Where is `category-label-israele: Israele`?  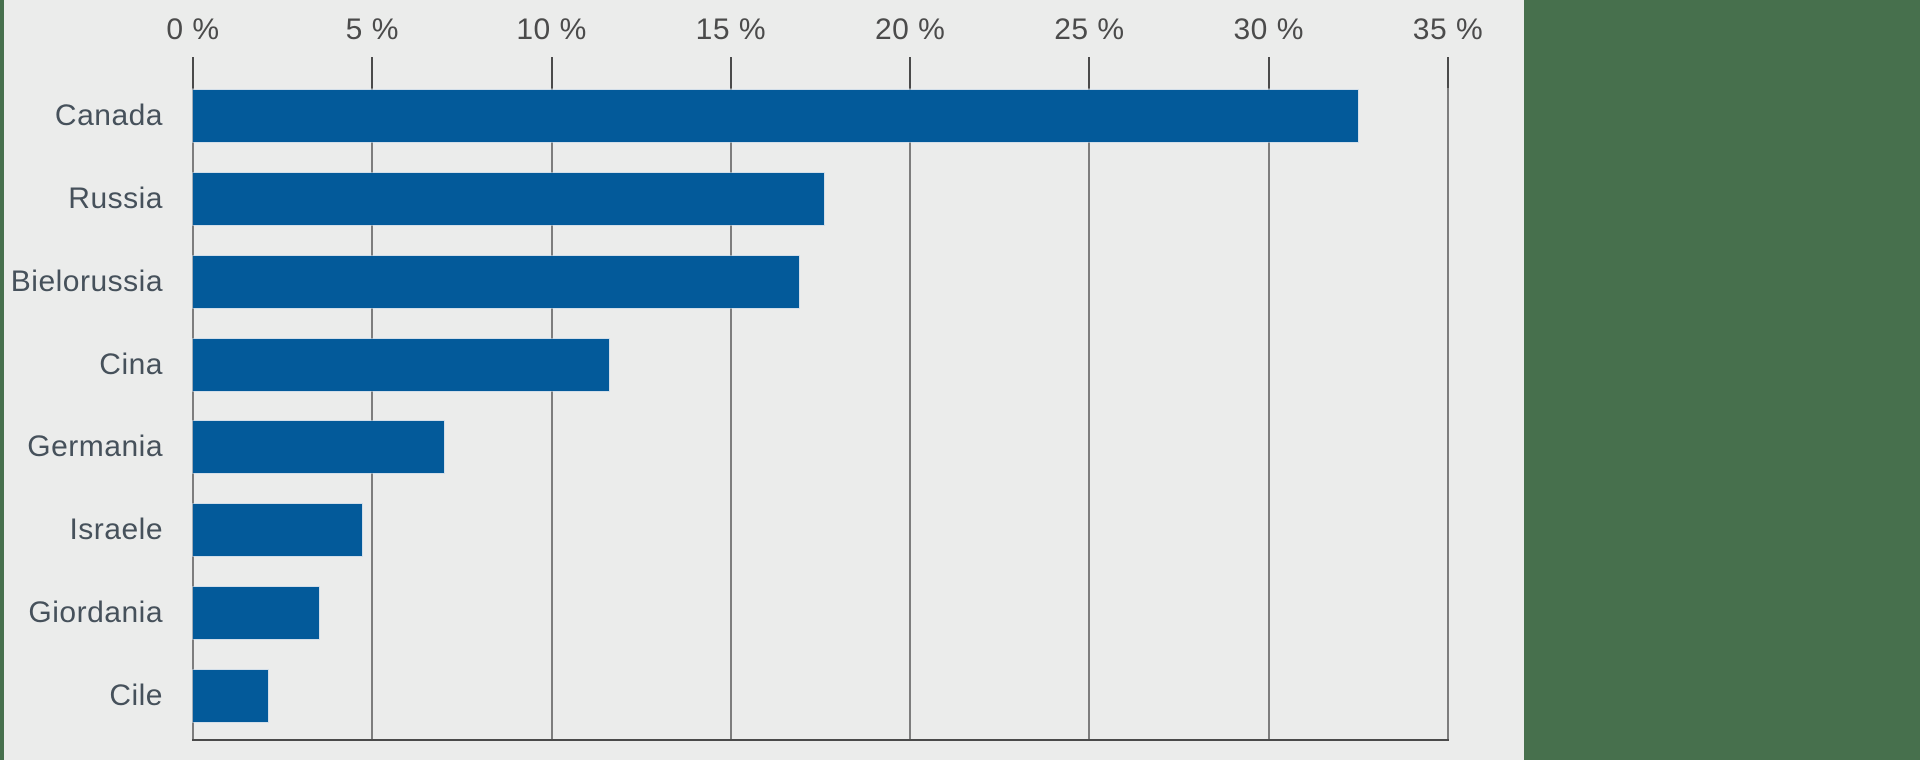 category-label-israele: Israele is located at coordinates (116, 529).